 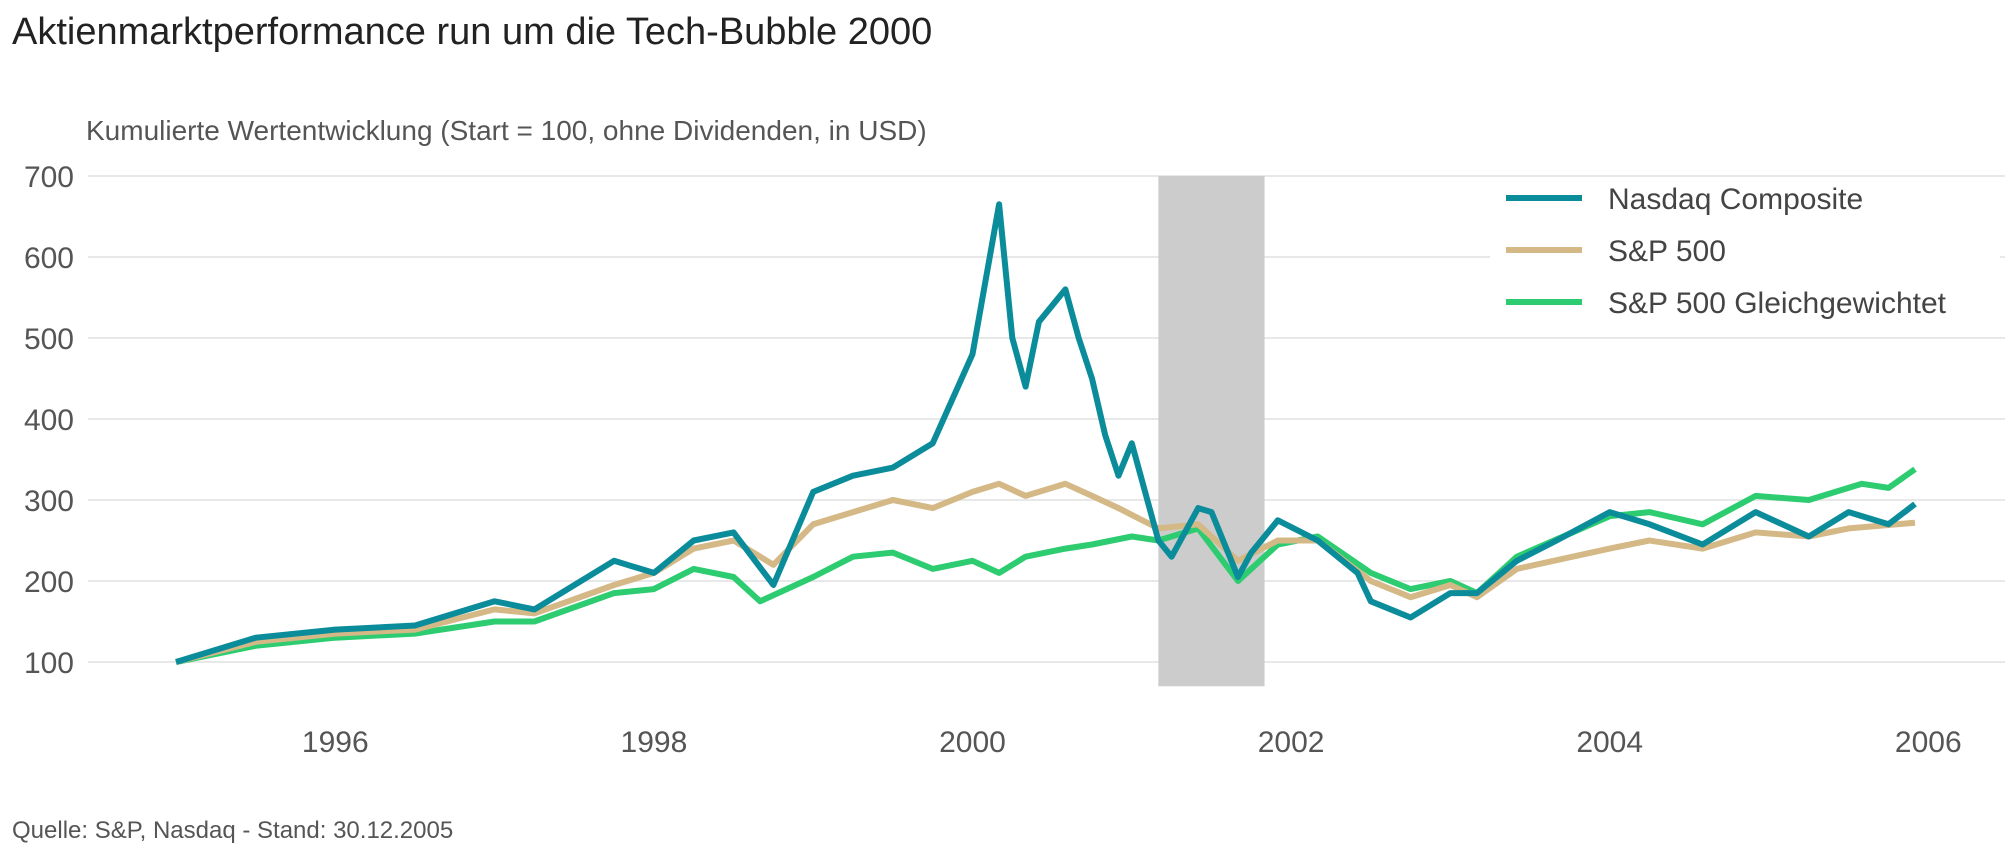 I want to click on y-tick-label: 500, so click(x=49, y=339).